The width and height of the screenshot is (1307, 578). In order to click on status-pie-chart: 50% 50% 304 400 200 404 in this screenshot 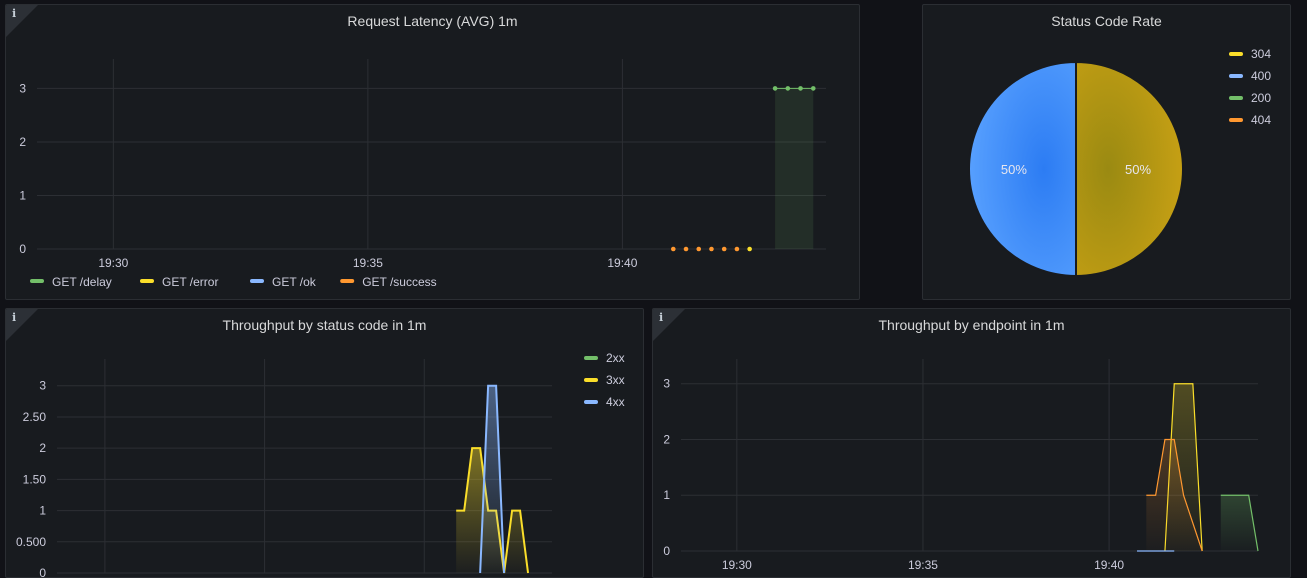, I will do `click(1119, 162)`.